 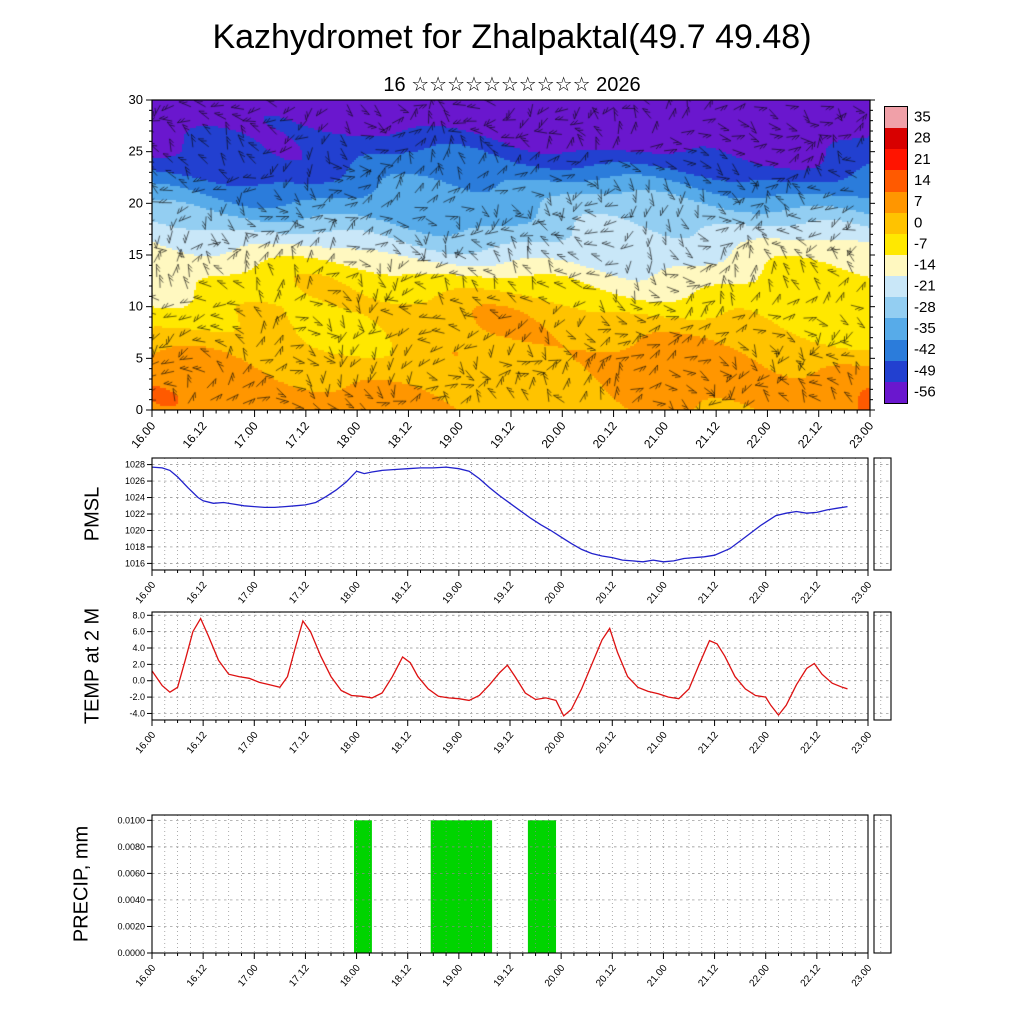 What do you see at coordinates (131, 900) in the screenshot?
I see `y-tick-label: 0.0040` at bounding box center [131, 900].